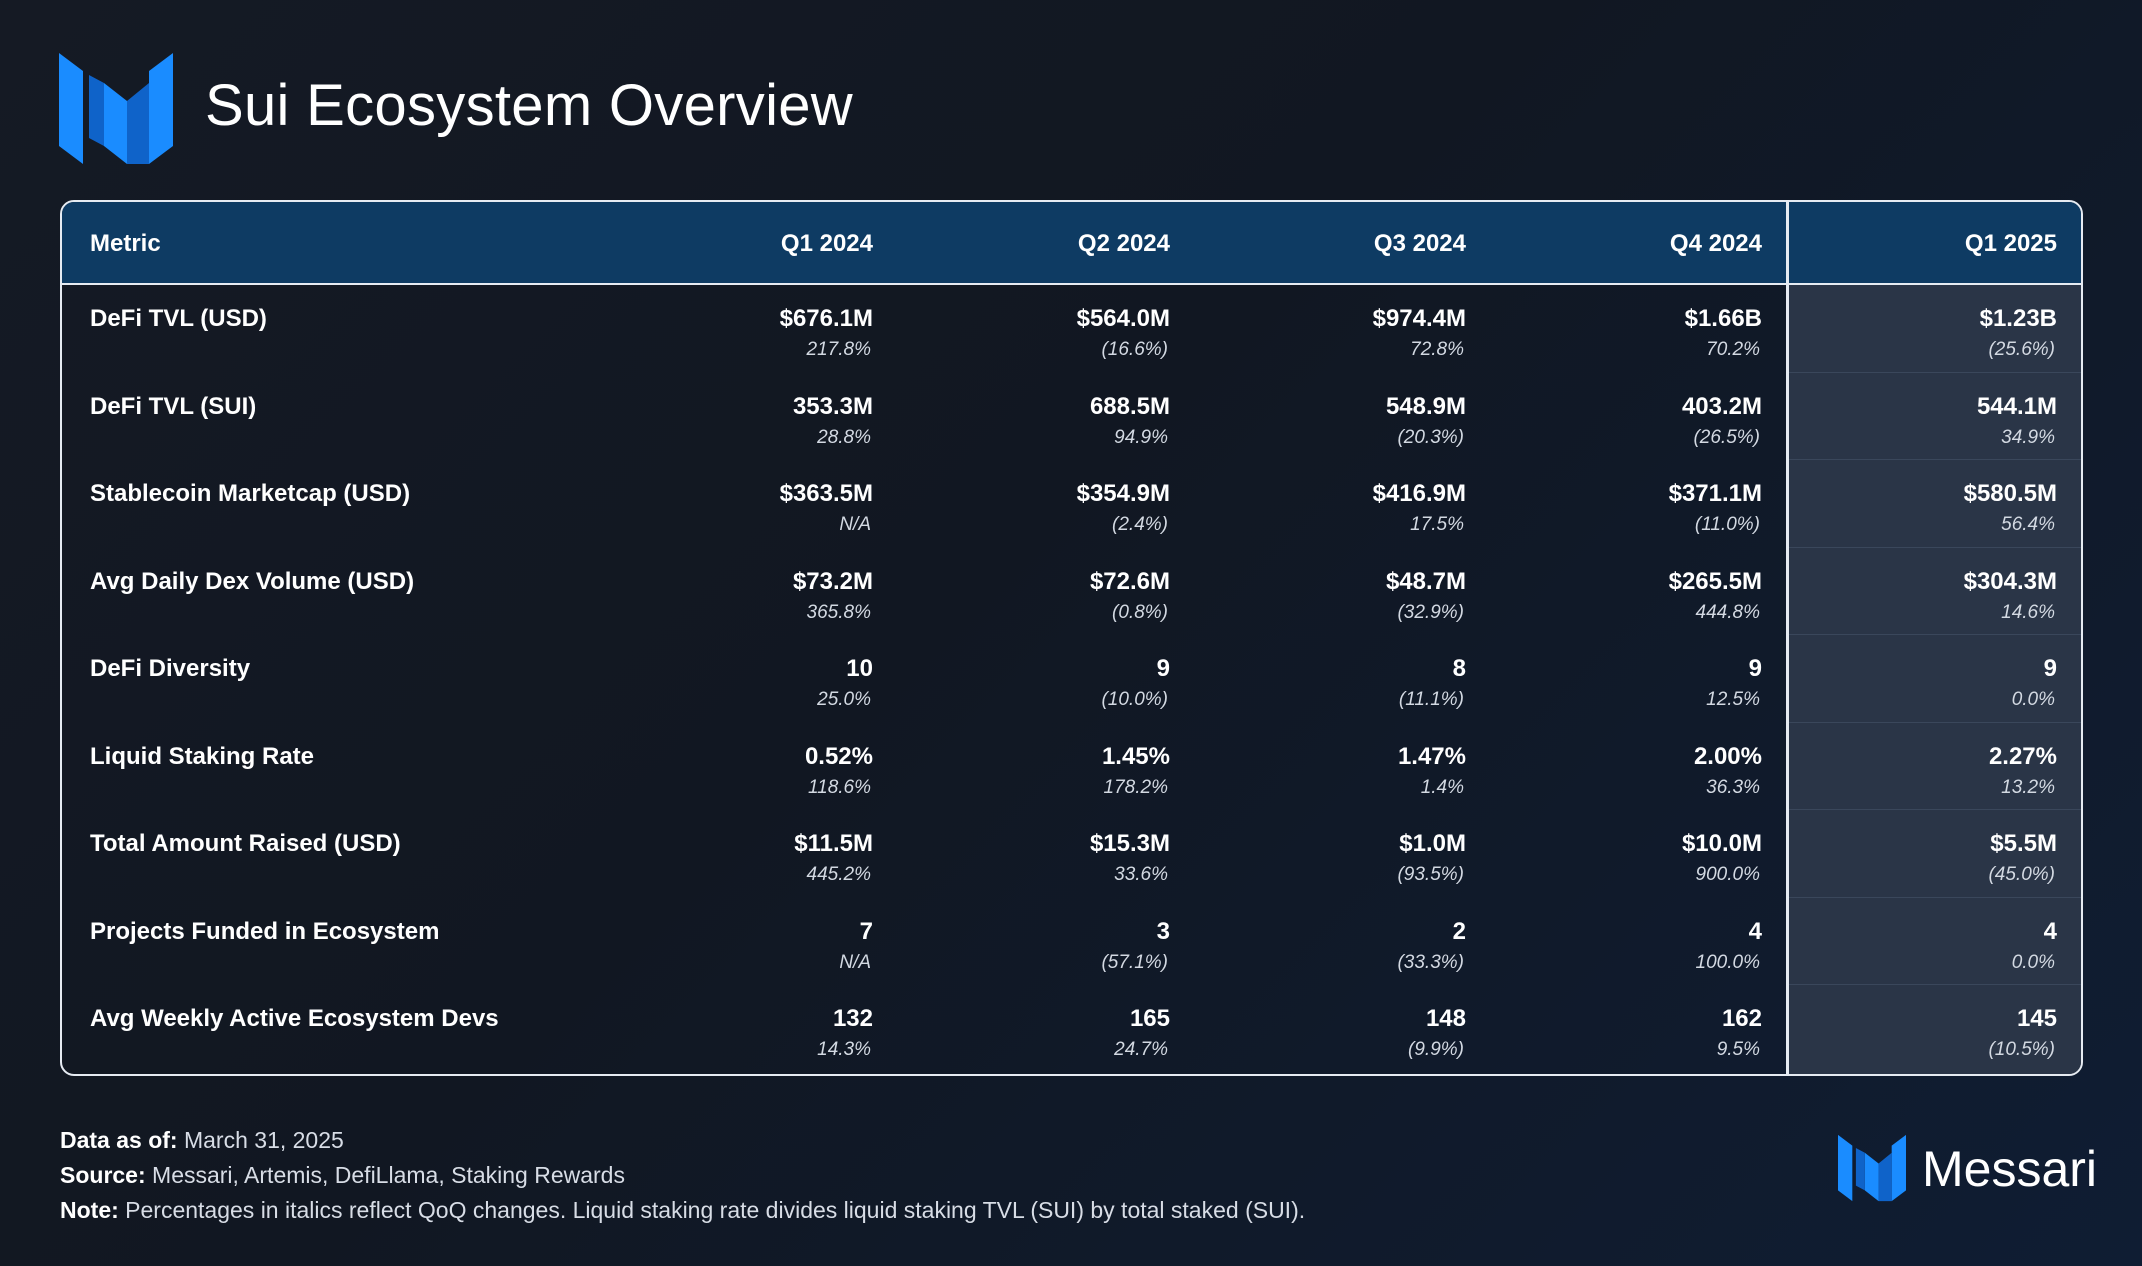 The height and width of the screenshot is (1266, 2142). What do you see at coordinates (1445, 1018) in the screenshot?
I see `cell-value: 148` at bounding box center [1445, 1018].